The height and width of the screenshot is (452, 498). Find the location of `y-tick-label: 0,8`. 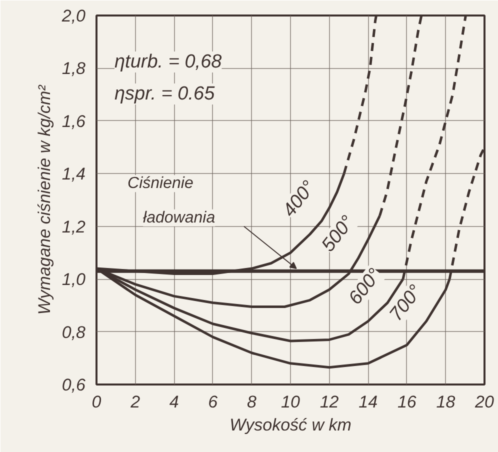

y-tick-label: 0,8 is located at coordinates (74, 332).